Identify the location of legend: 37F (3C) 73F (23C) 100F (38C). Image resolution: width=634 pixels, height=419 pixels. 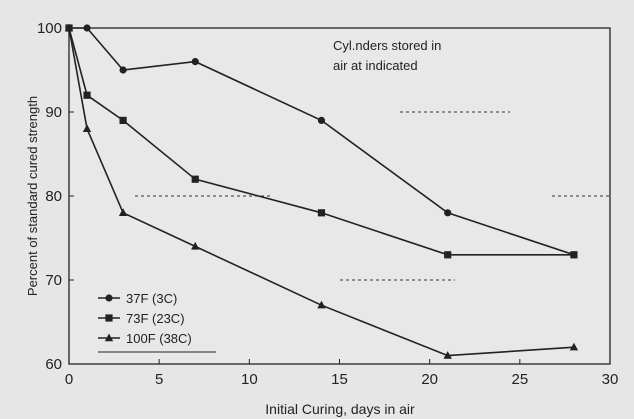
(157, 322).